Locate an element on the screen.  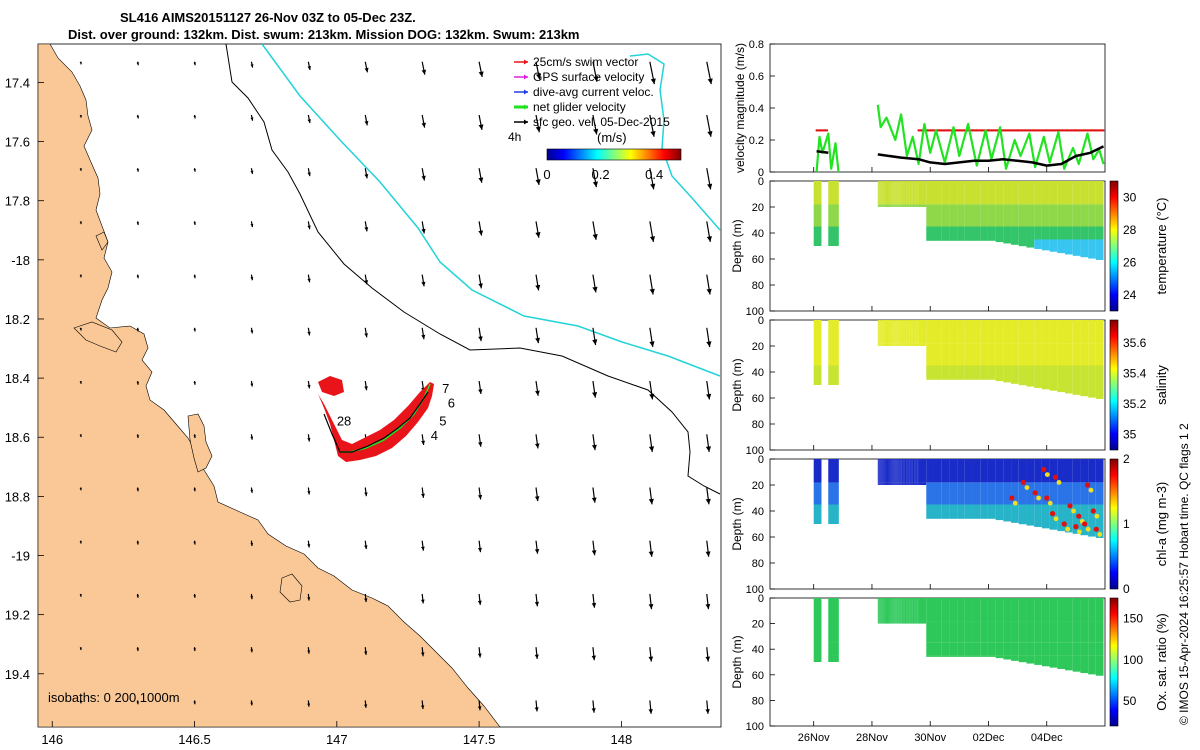
velocity-frame is located at coordinates (937, 108).